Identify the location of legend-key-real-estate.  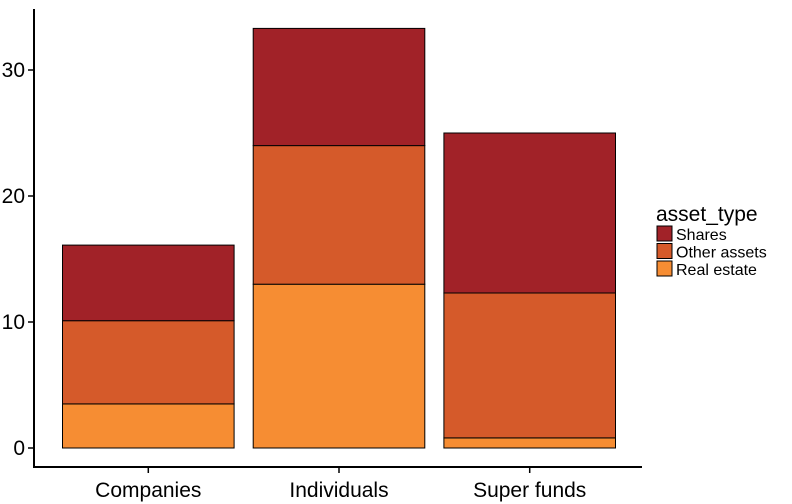
(664, 268).